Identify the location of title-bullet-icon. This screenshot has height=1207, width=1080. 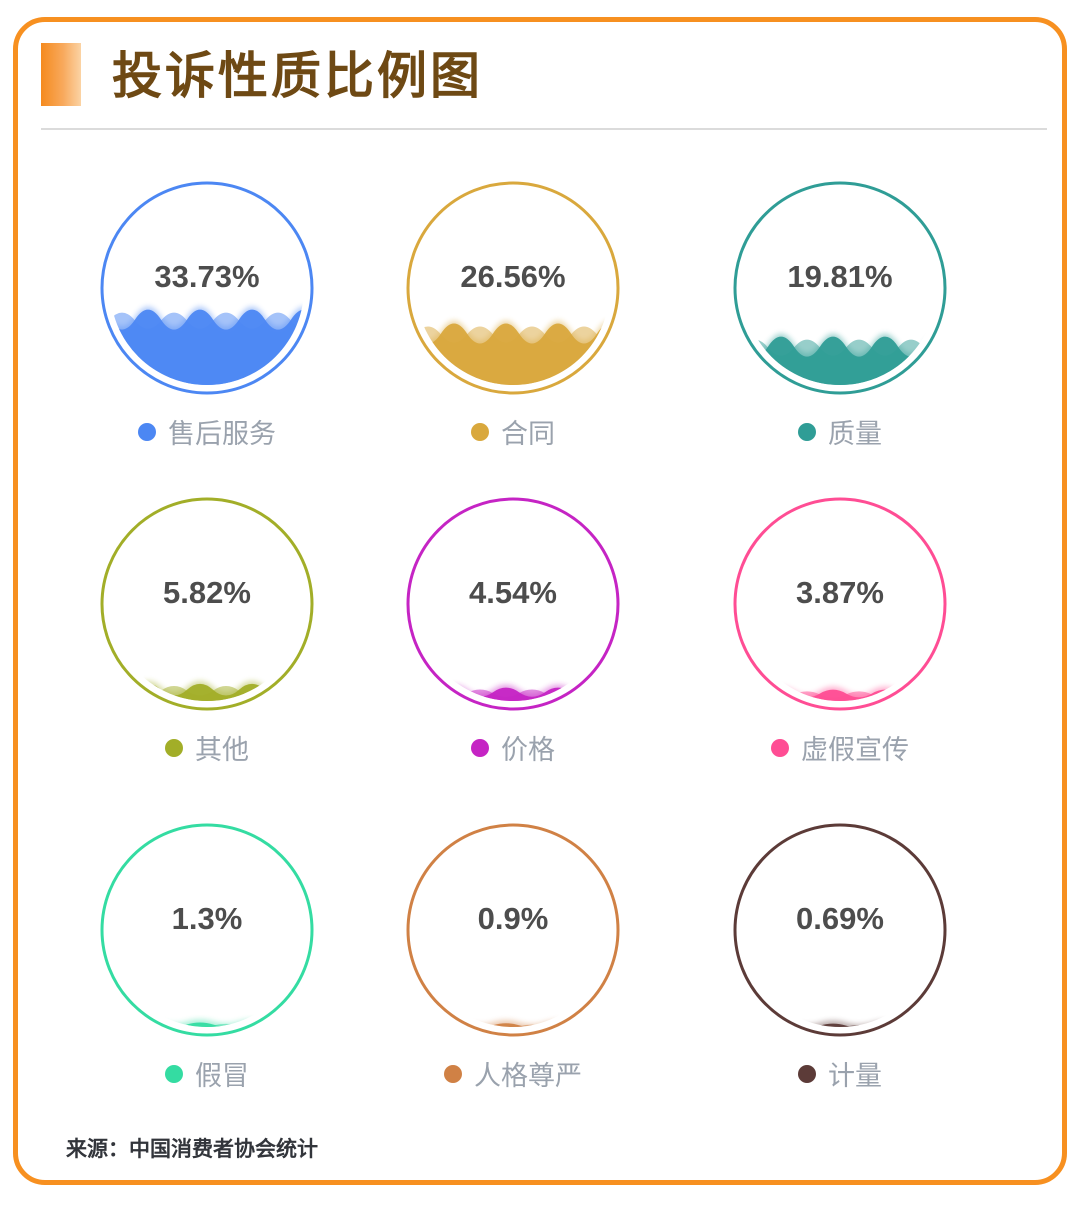
(61, 74).